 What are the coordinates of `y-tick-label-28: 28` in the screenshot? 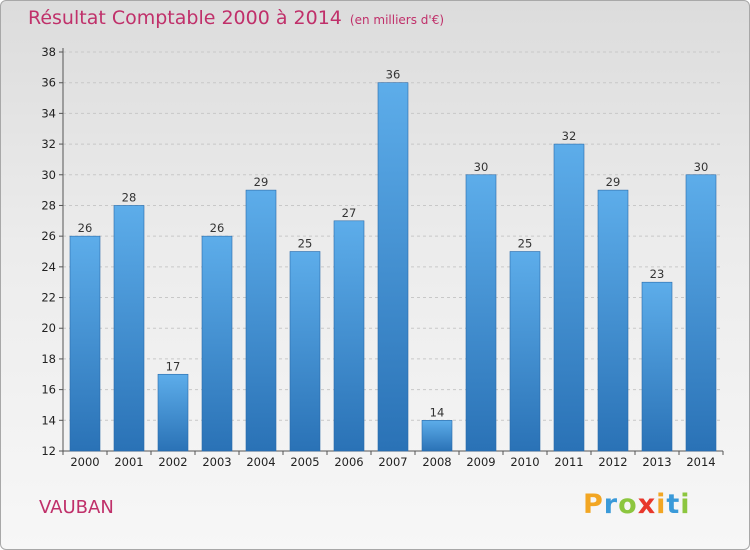 It's located at (48, 205).